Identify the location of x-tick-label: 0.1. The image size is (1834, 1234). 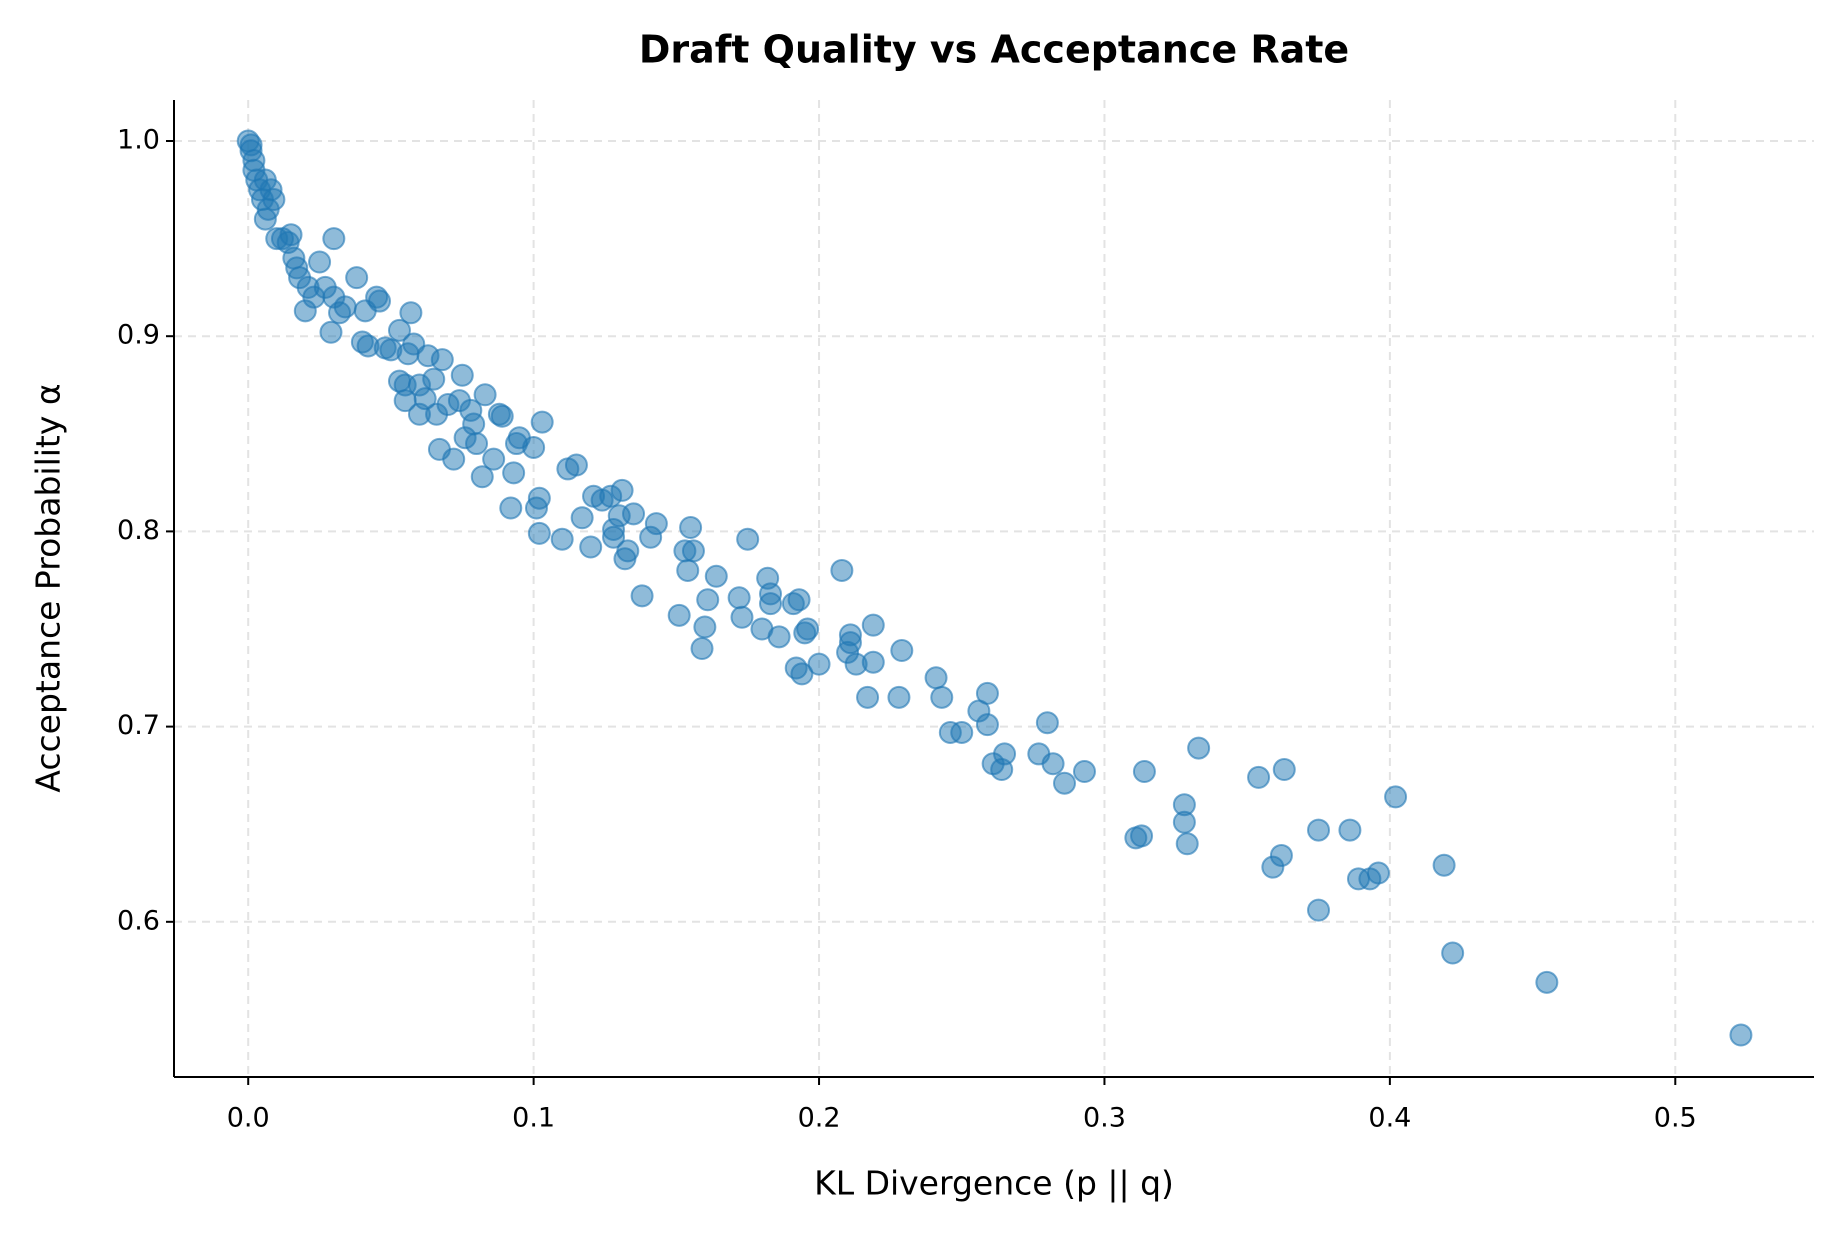
(533, 1118).